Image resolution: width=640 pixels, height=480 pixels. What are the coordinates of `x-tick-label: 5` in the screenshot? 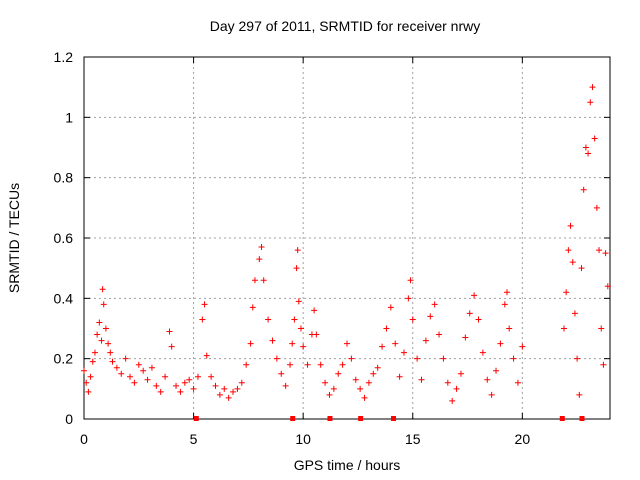 It's located at (194, 439).